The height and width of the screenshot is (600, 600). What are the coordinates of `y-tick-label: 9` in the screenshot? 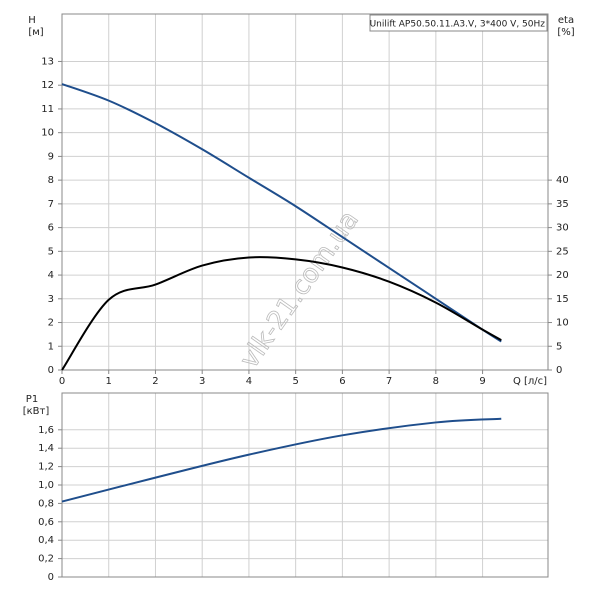 It's located at (51, 156).